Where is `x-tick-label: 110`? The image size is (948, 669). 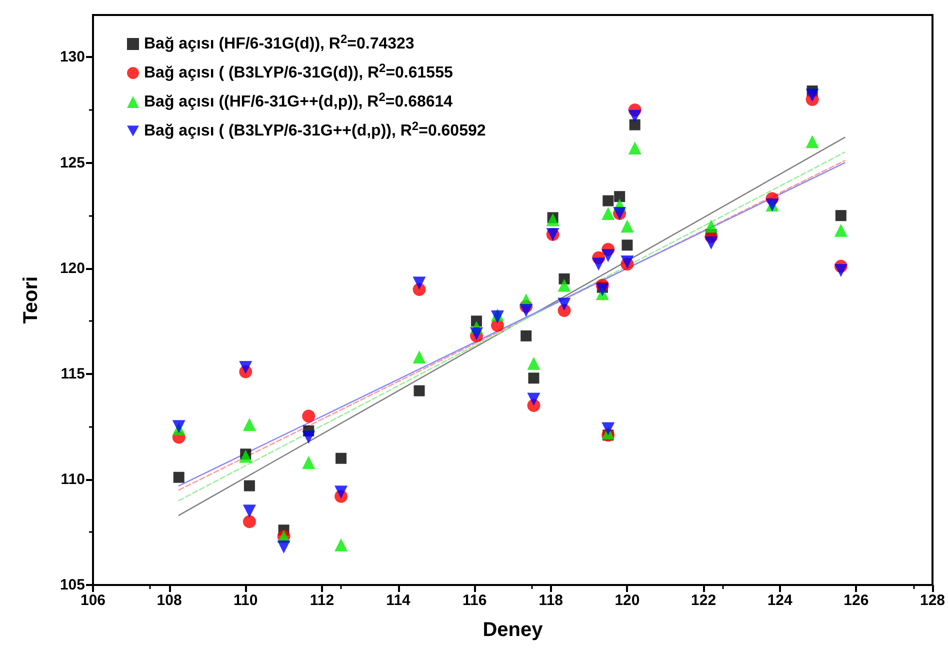 x-tick-label: 110 is located at coordinates (246, 600).